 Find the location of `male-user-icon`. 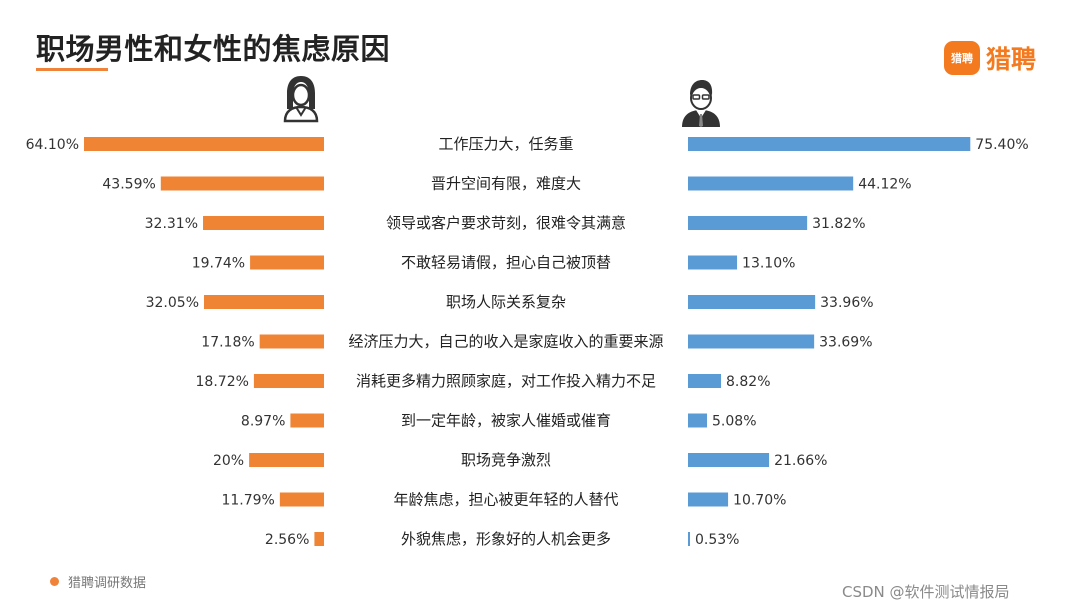

male-user-icon is located at coordinates (701, 103).